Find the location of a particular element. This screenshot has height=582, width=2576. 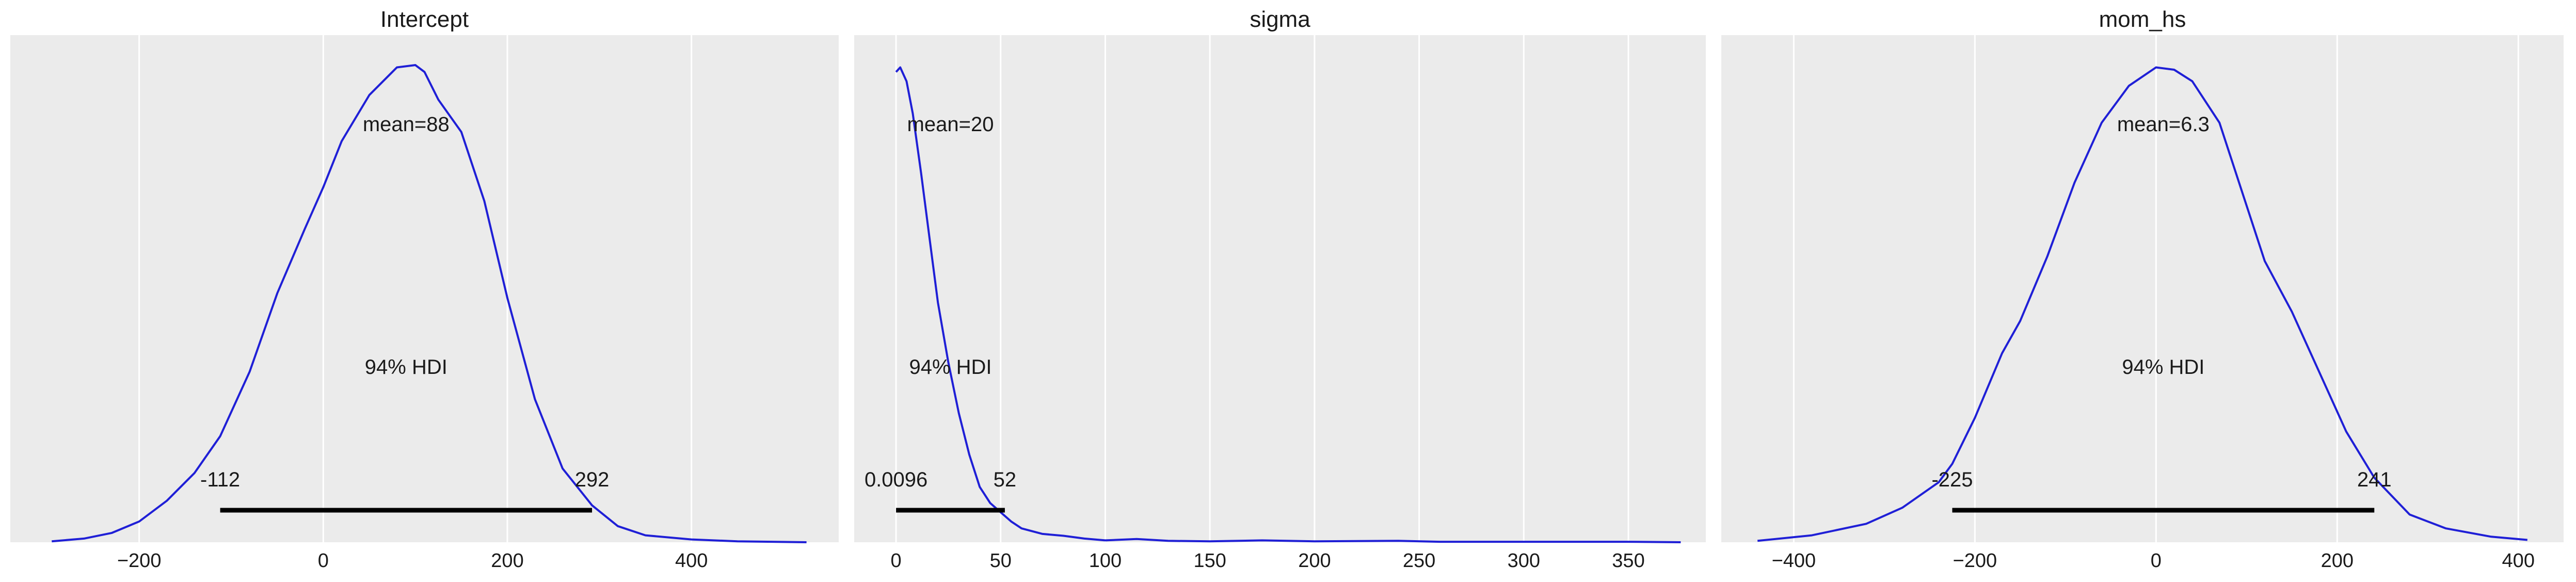

panel-2-x-tick-label: 0 is located at coordinates (2156, 561).